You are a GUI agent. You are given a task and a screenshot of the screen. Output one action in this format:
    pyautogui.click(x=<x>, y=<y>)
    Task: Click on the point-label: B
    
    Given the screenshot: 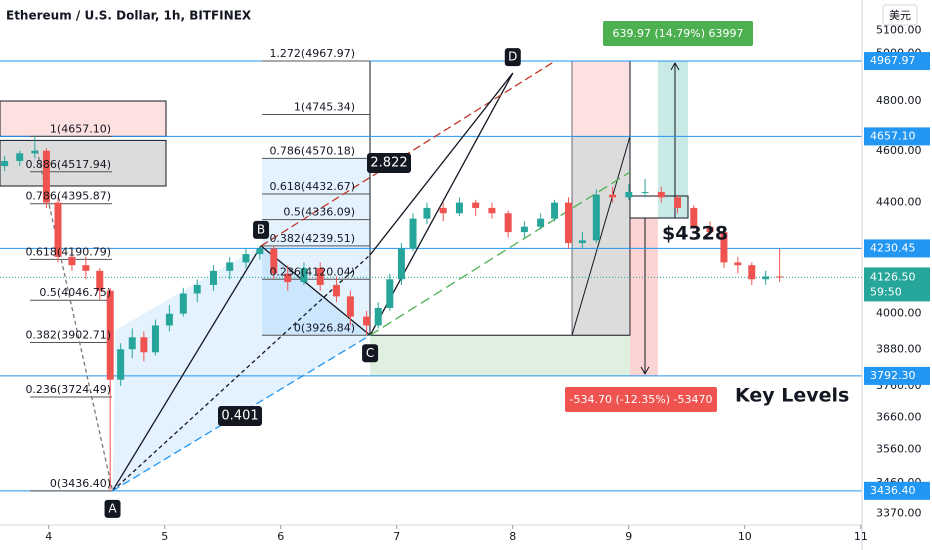 What is the action you would take?
    pyautogui.click(x=261, y=229)
    